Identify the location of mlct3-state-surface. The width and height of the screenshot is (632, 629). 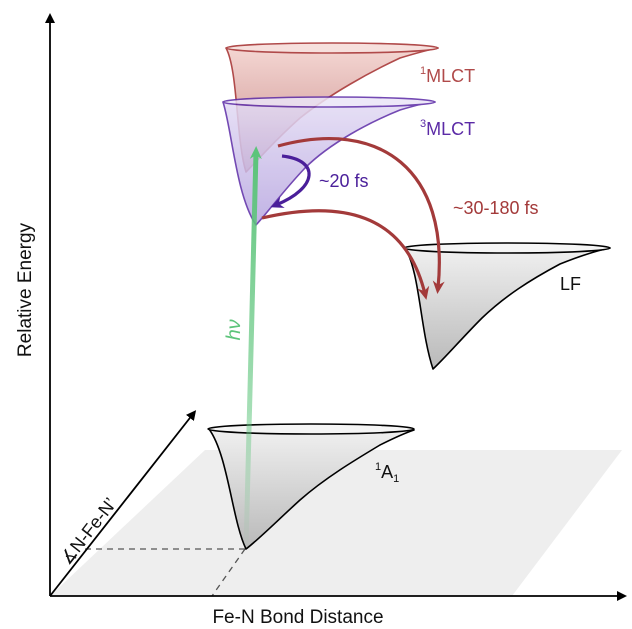
(329, 161).